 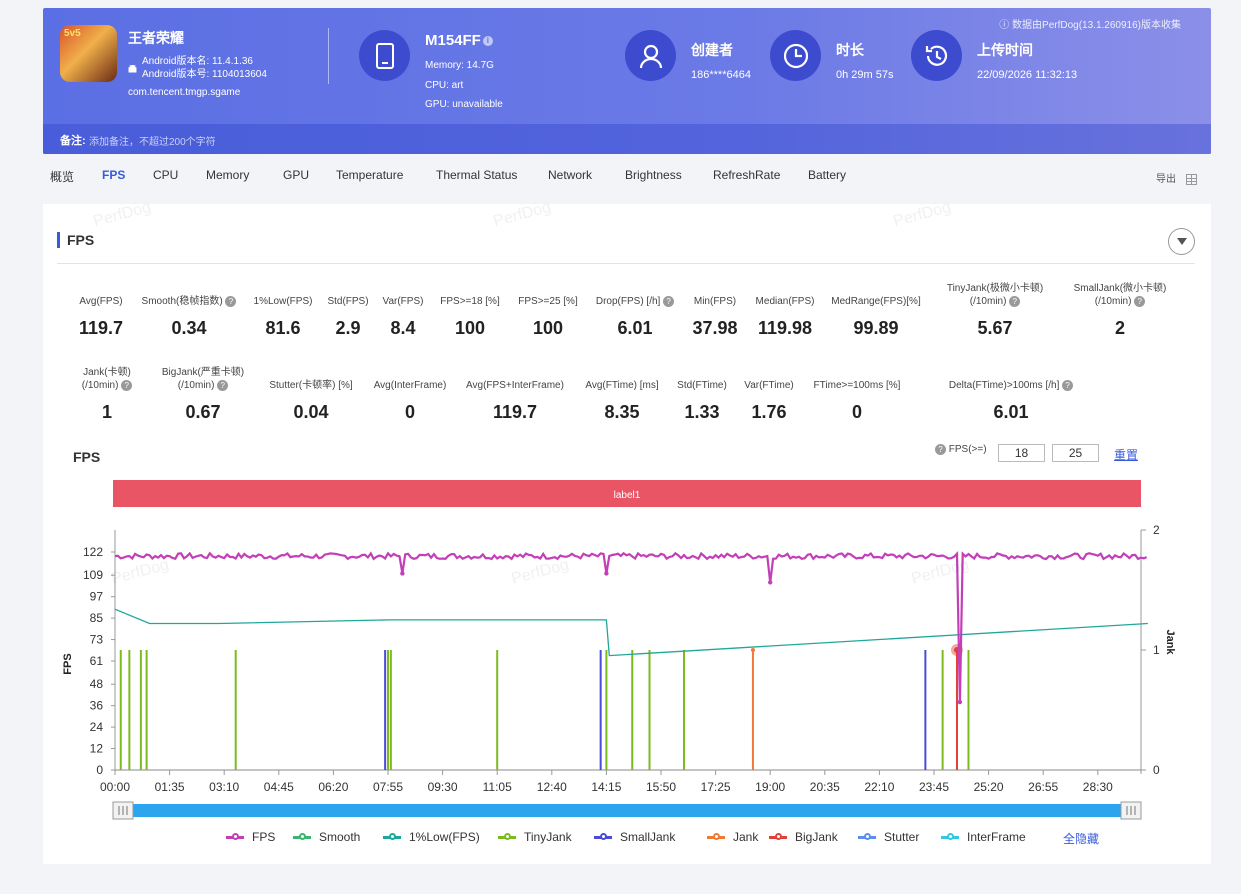 I want to click on device-name: M154FF i, so click(x=459, y=40).